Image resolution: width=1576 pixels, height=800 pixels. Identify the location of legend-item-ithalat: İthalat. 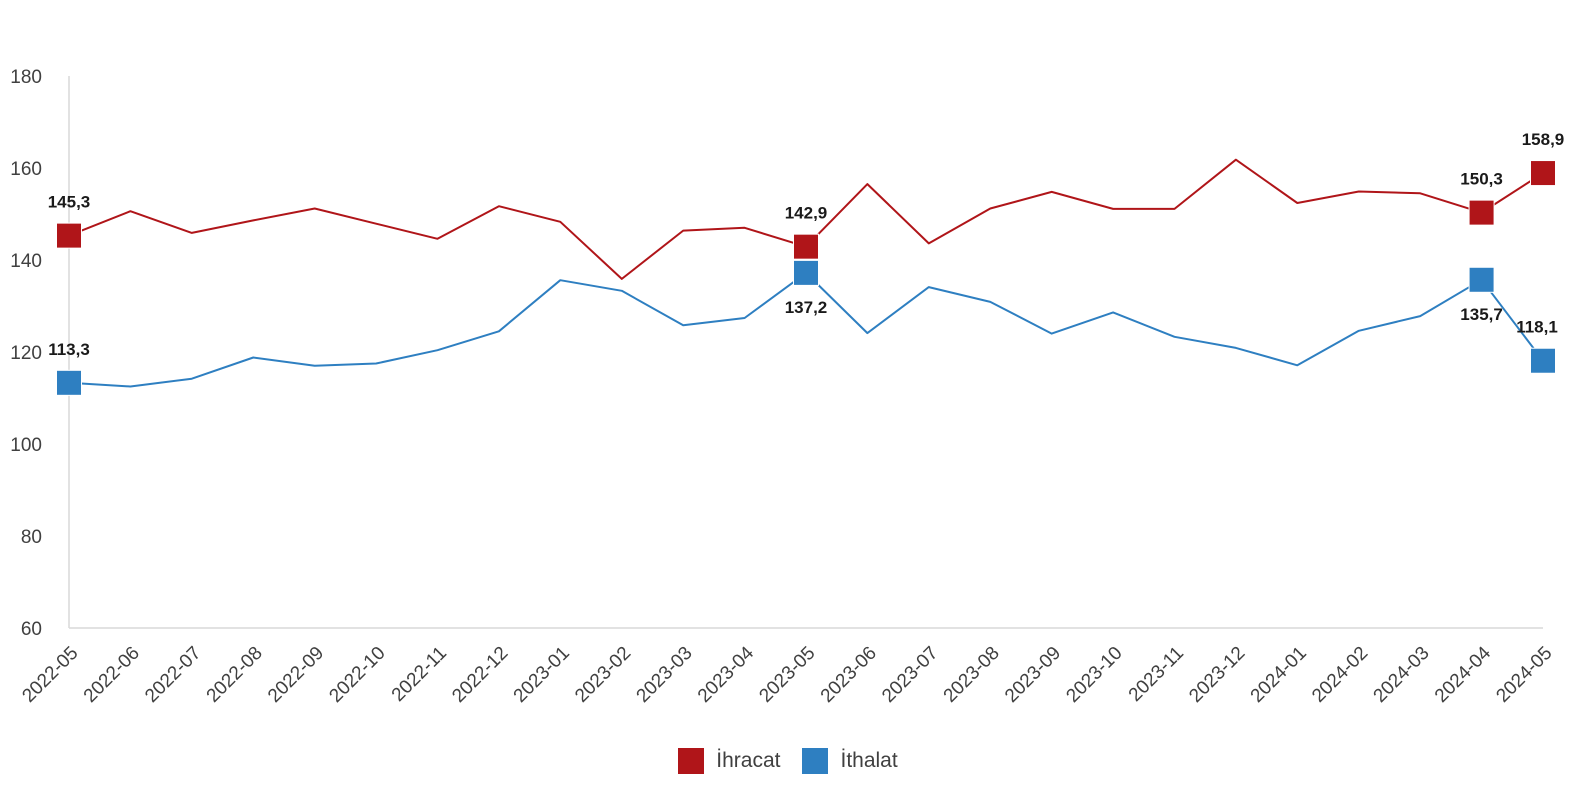
(850, 761).